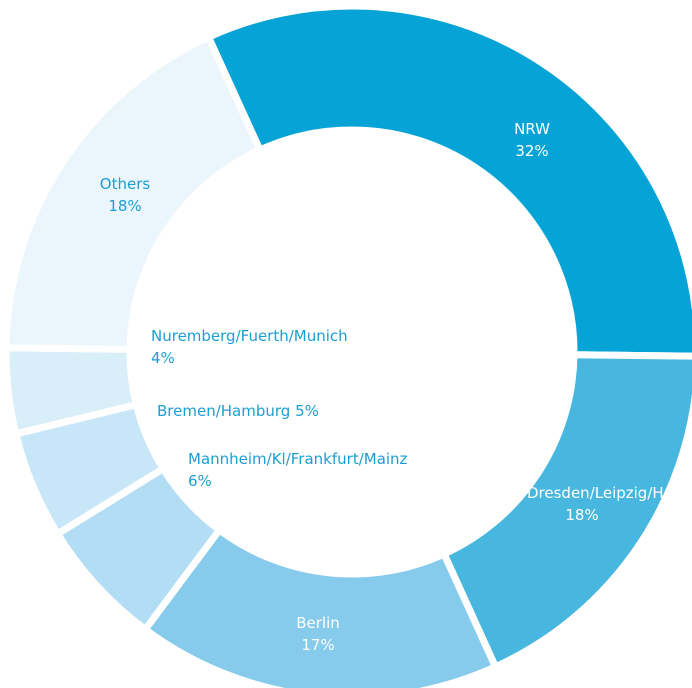 This screenshot has height=688, width=692. I want to click on value-label: 5%, so click(307, 411).